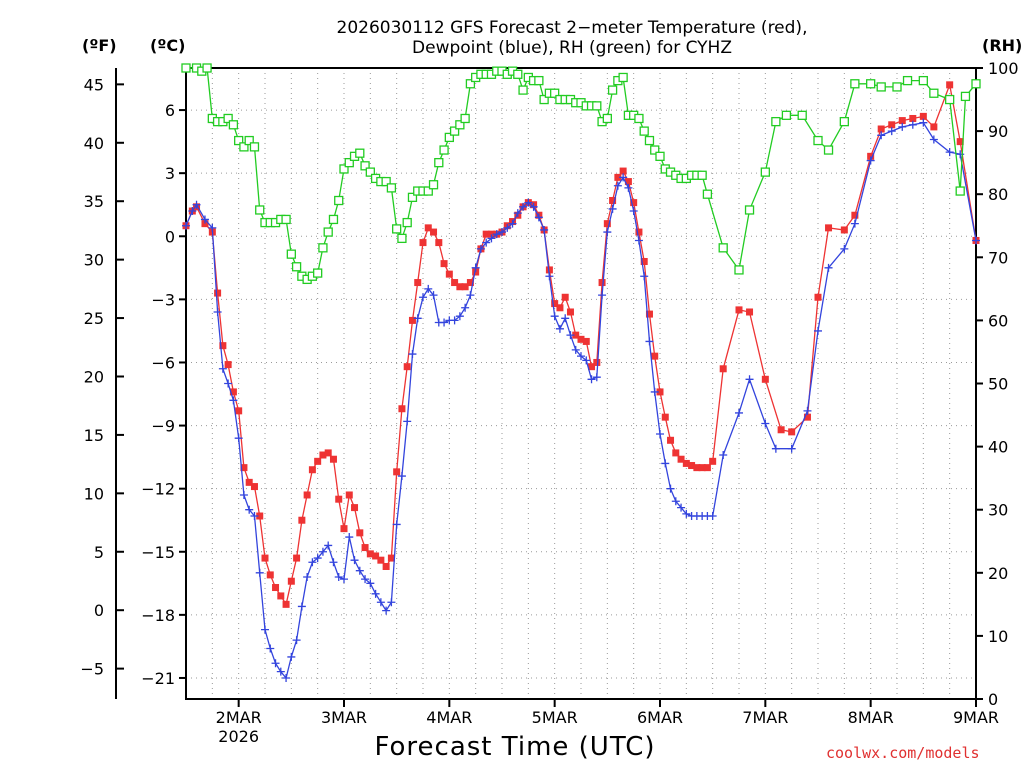 The width and height of the screenshot is (1024, 768). What do you see at coordinates (170, 110) in the screenshot?
I see `y-tick-label-c: 6` at bounding box center [170, 110].